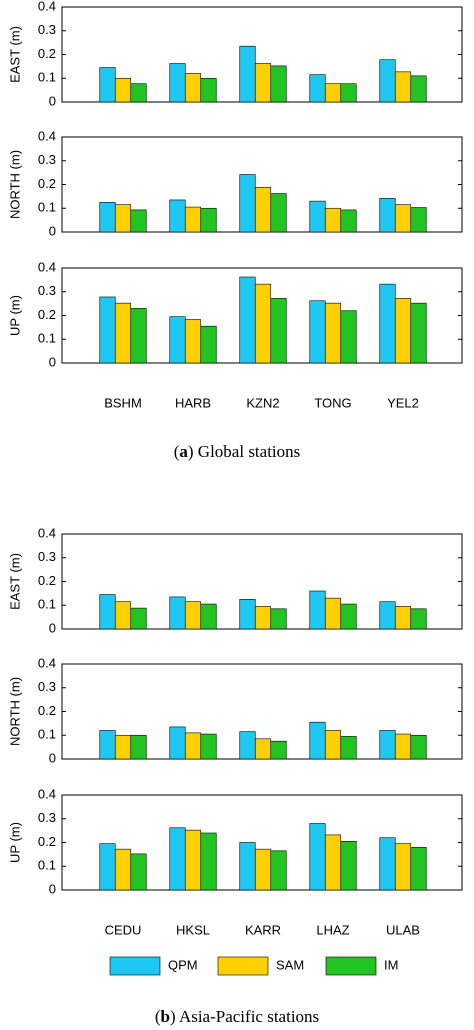 The width and height of the screenshot is (474, 1030). Describe the element at coordinates (332, 929) in the screenshot. I see `x-tick-label: LHAZ` at that location.